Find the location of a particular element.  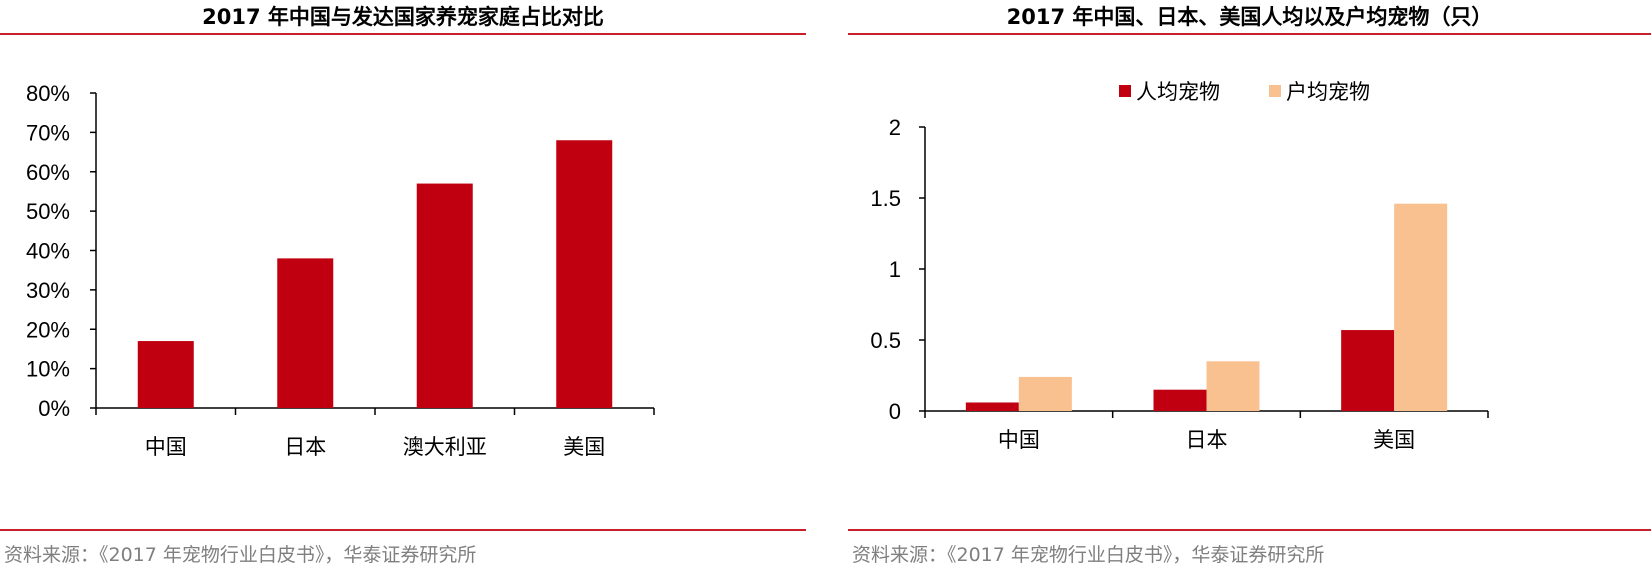

y-tick-label: 0.5 is located at coordinates (885, 340).